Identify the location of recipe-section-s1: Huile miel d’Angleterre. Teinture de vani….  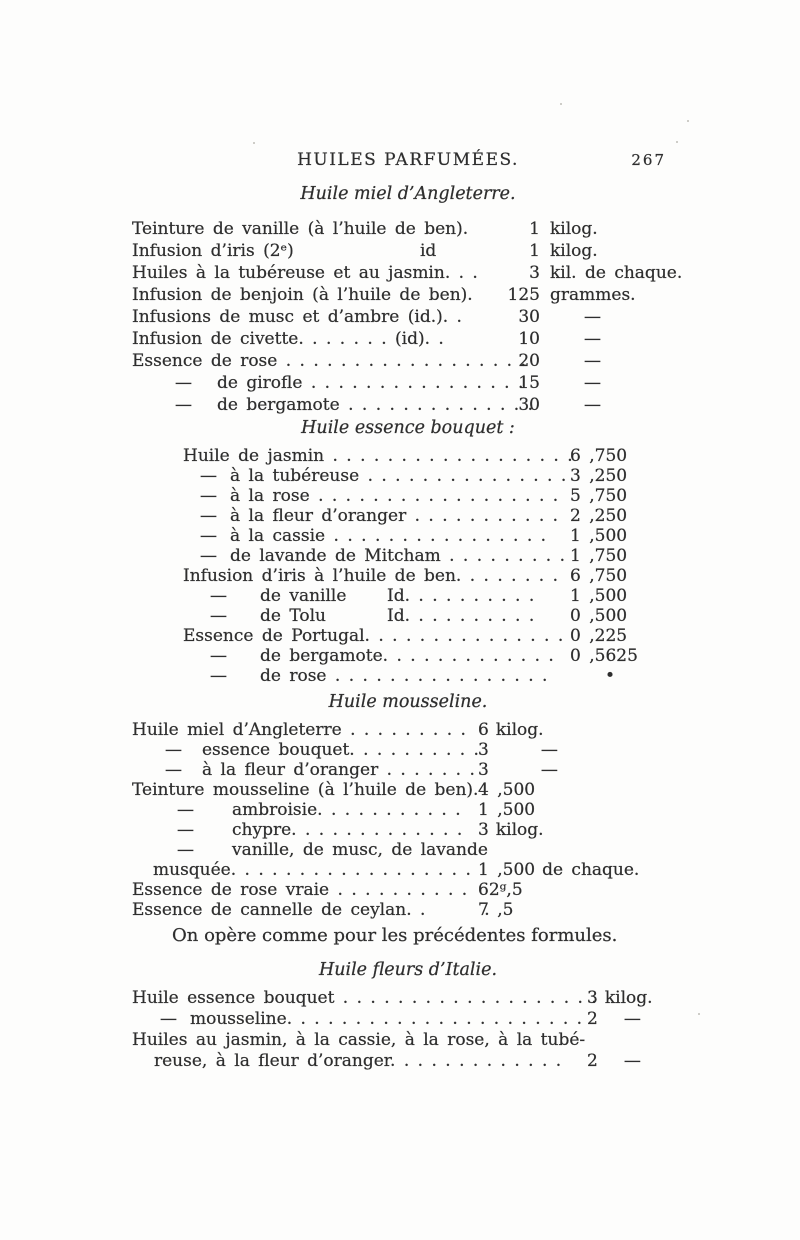
(408, 300).